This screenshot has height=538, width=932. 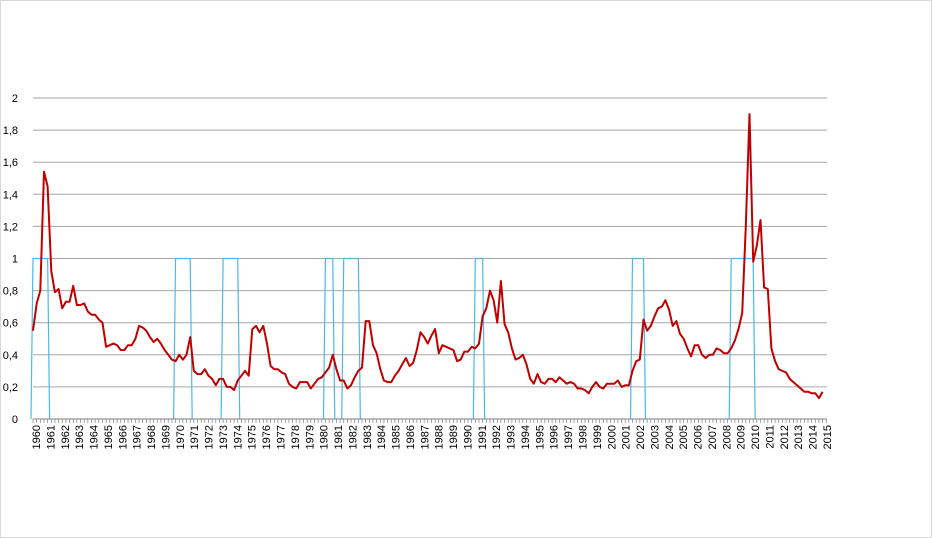 What do you see at coordinates (95, 437) in the screenshot?
I see `x-tick-label: 1964` at bounding box center [95, 437].